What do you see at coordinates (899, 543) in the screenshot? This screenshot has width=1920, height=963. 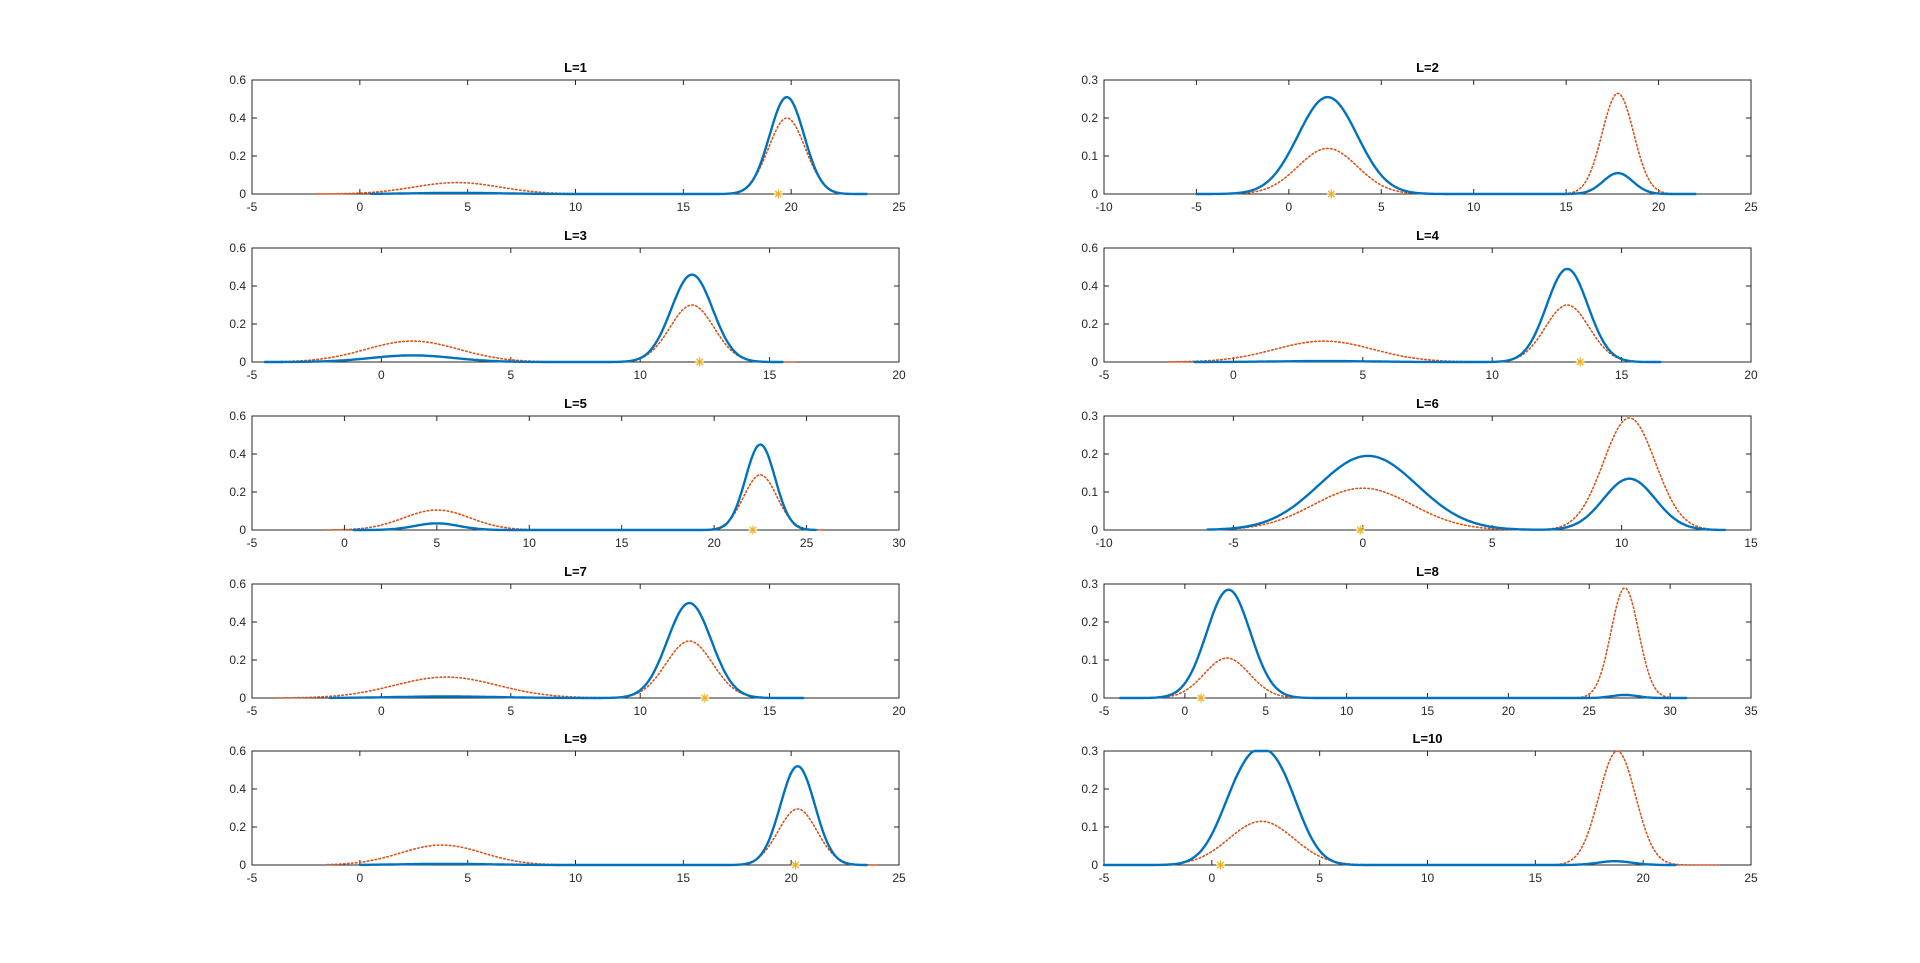 I see `x-tick-label: 30` at bounding box center [899, 543].